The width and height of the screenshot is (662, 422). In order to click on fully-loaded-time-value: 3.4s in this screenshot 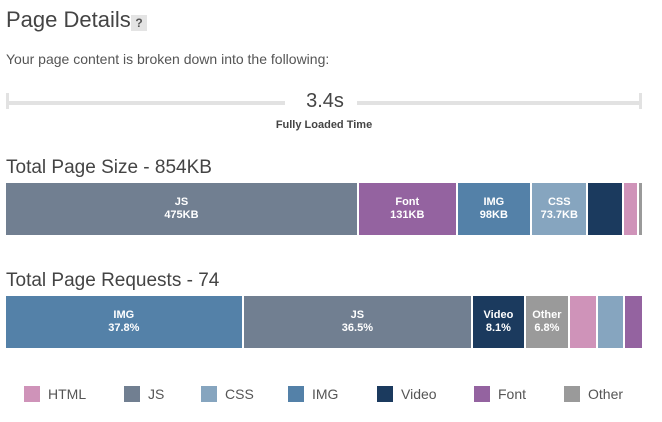, I will do `click(325, 101)`.